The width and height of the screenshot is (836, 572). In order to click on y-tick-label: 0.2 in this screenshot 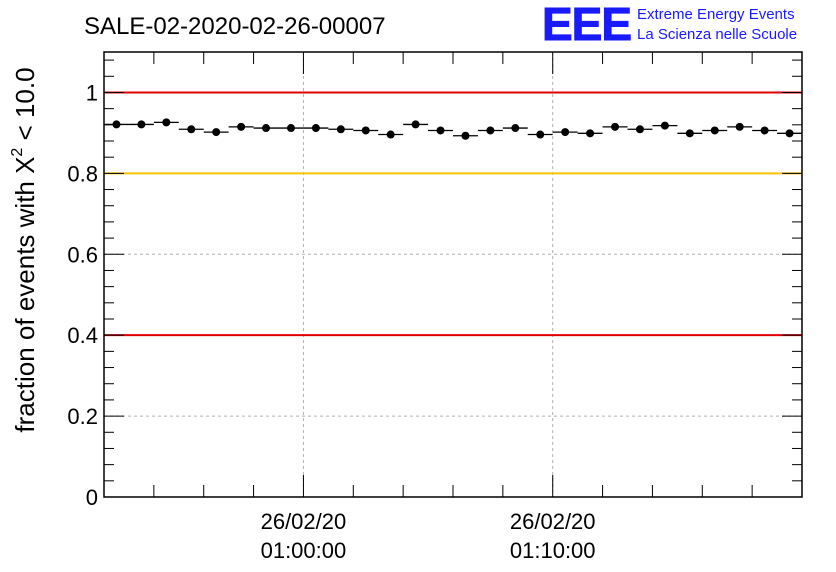, I will do `click(82, 416)`.